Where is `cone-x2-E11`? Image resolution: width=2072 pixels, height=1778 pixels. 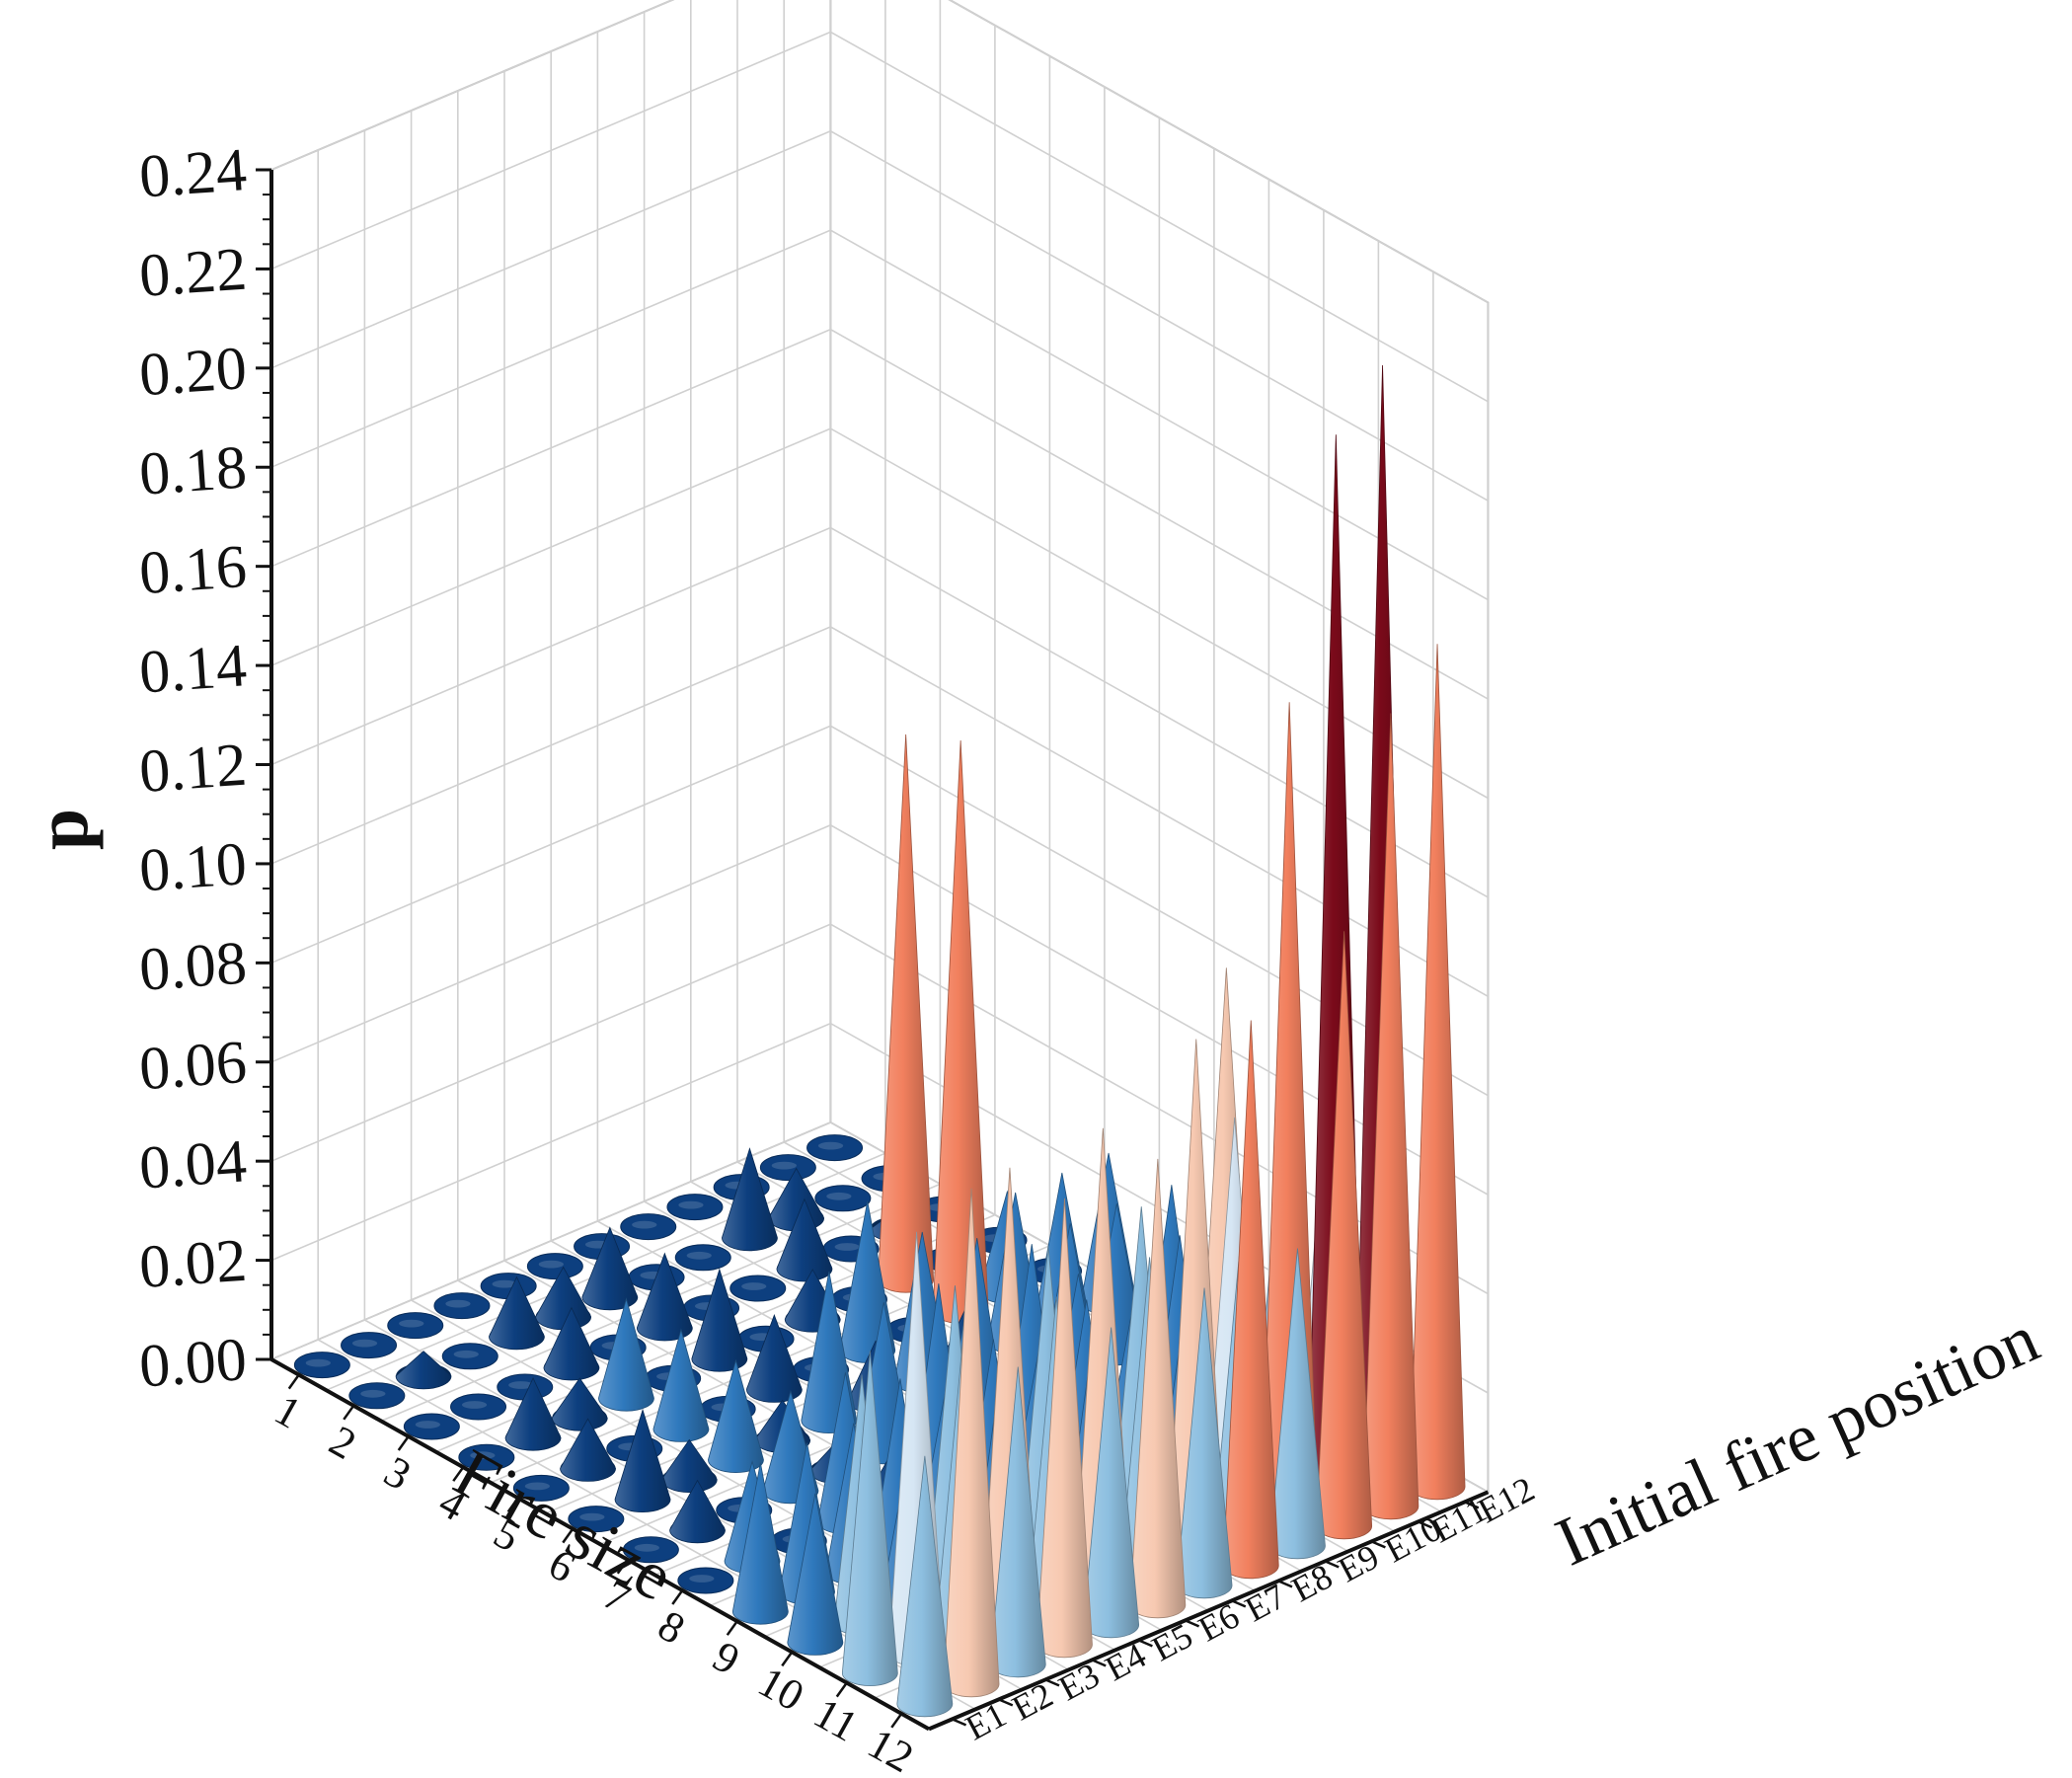 cone-x2-E11 is located at coordinates (843, 1198).